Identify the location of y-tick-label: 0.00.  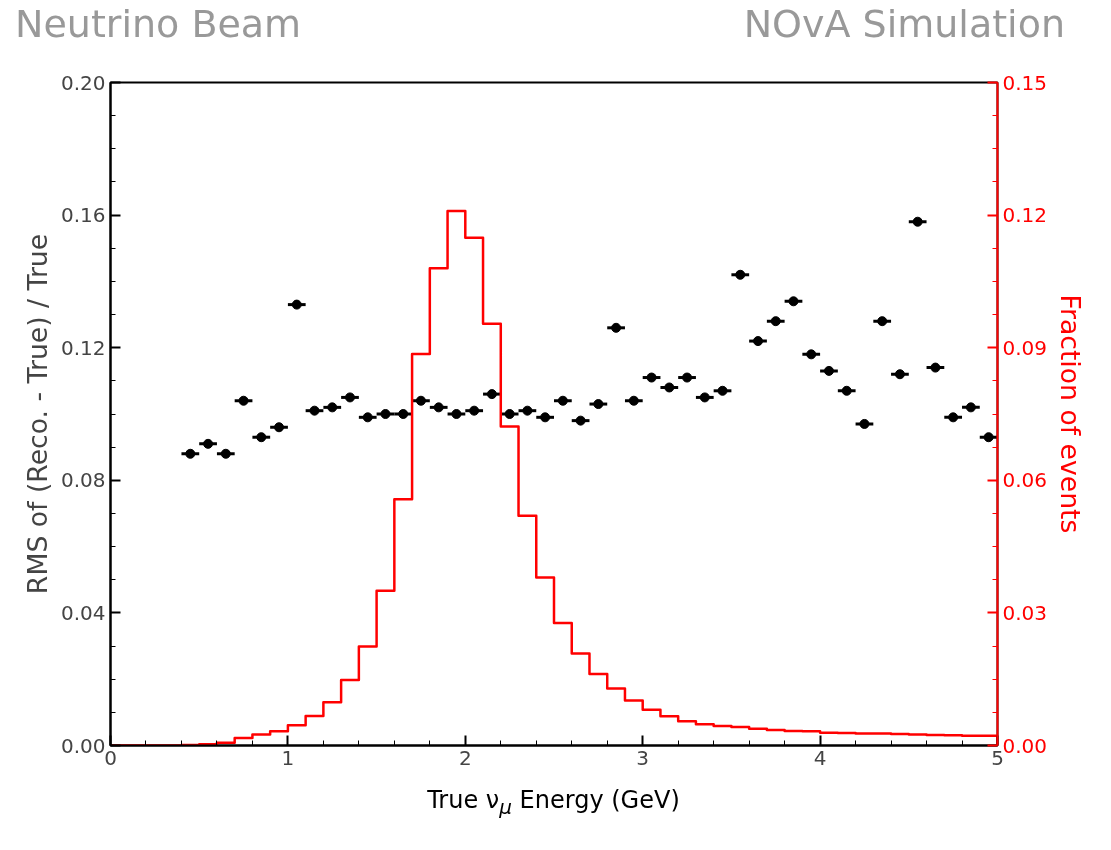
(83, 745).